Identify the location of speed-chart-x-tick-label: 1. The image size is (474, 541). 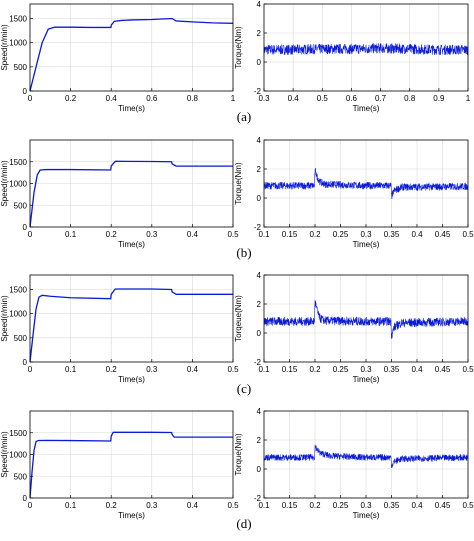
(233, 98).